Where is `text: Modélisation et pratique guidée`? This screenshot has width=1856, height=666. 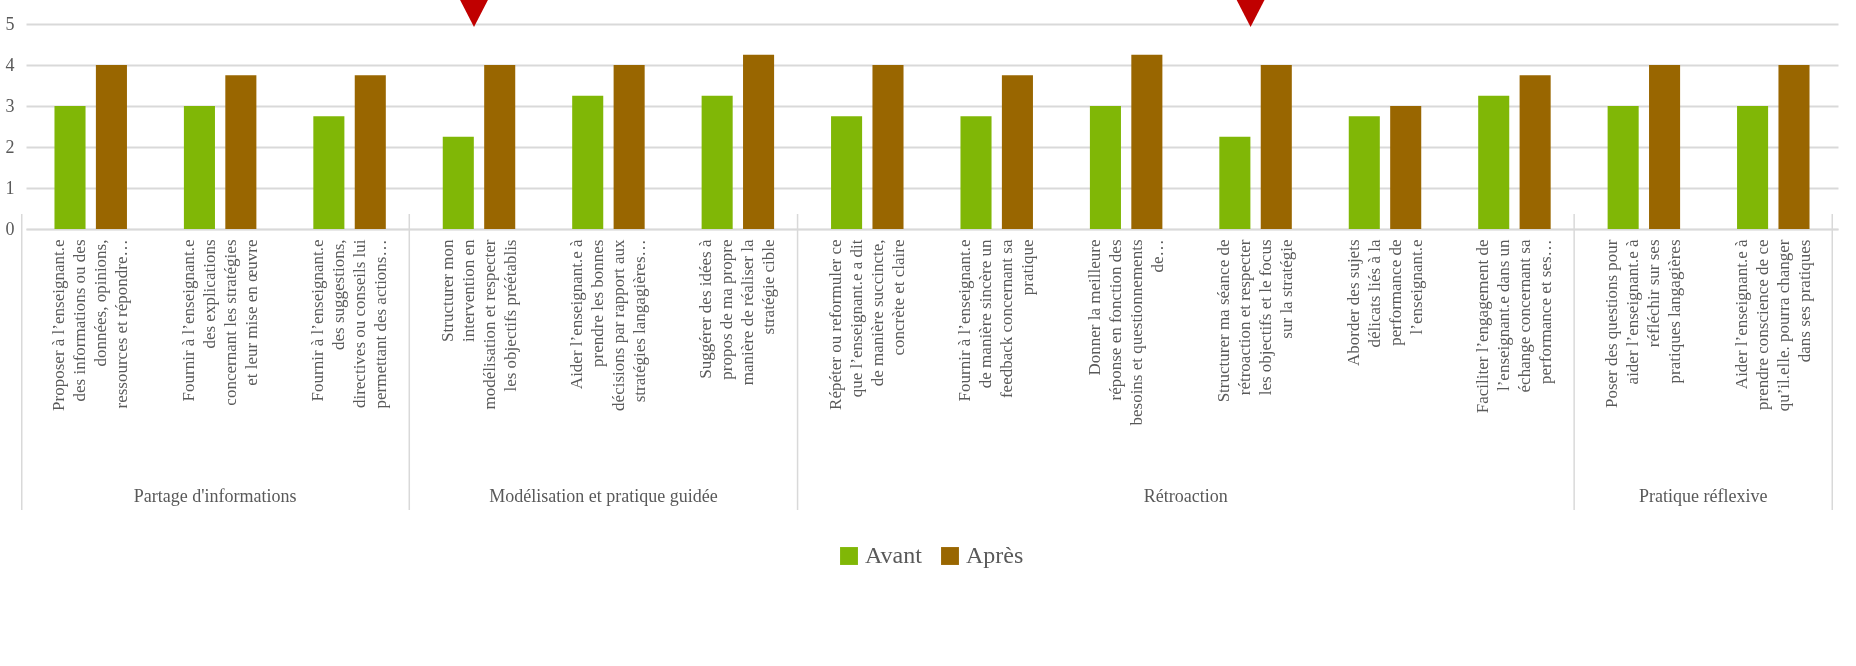
text: Modélisation et pratique guidée is located at coordinates (603, 496).